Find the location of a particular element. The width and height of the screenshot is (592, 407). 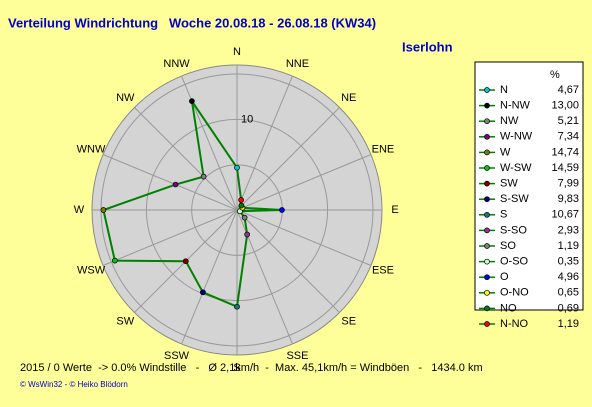

legend-value: 10,67 is located at coordinates (565, 215).